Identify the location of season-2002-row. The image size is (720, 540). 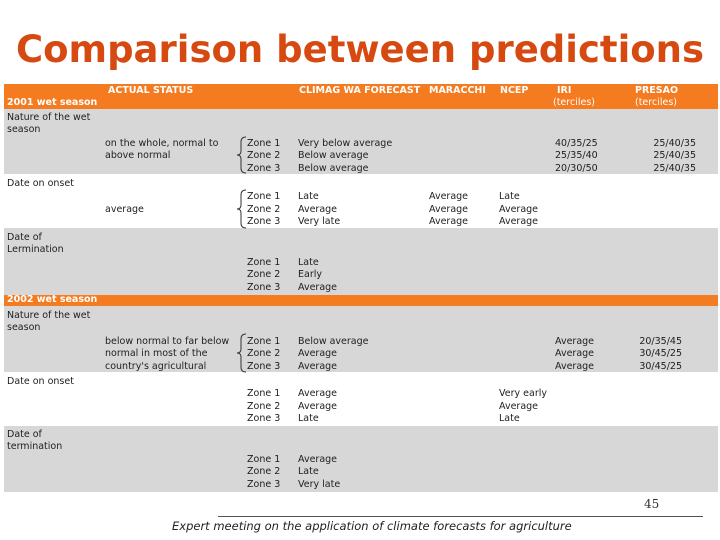
(361, 300).